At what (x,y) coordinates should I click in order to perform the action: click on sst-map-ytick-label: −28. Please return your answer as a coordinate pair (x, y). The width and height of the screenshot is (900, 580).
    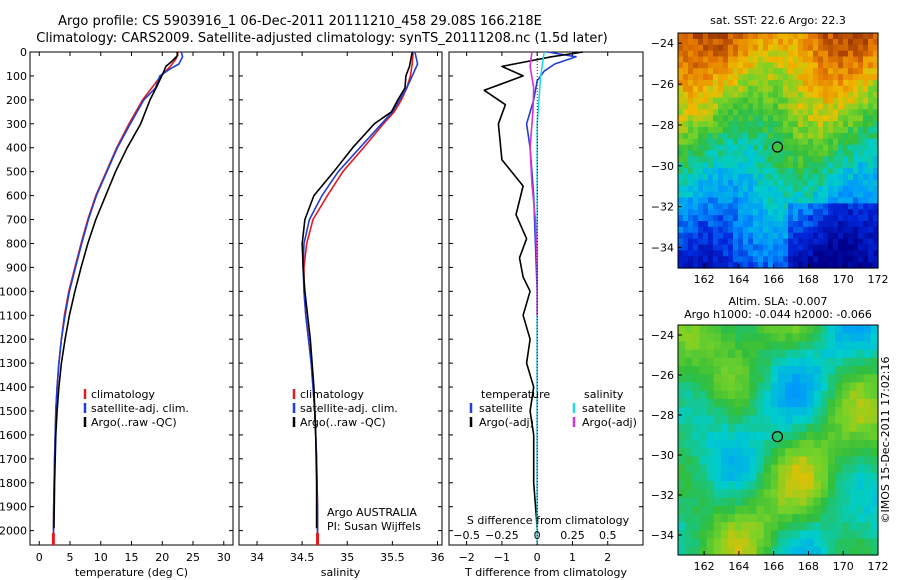
    Looking at the image, I should click on (662, 125).